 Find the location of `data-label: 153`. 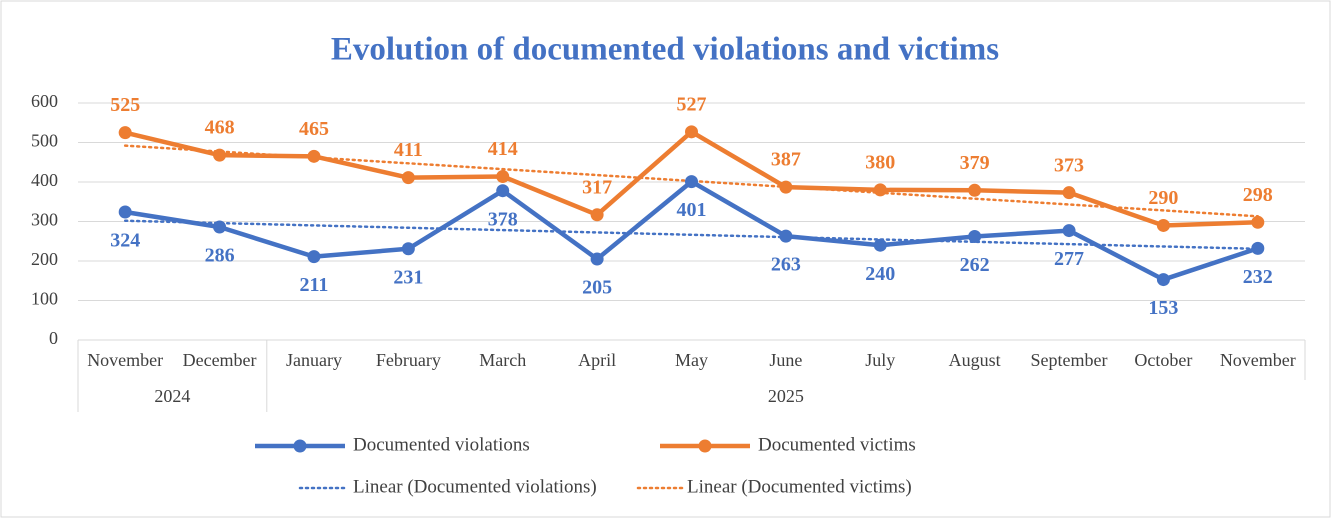

data-label: 153 is located at coordinates (1163, 308).